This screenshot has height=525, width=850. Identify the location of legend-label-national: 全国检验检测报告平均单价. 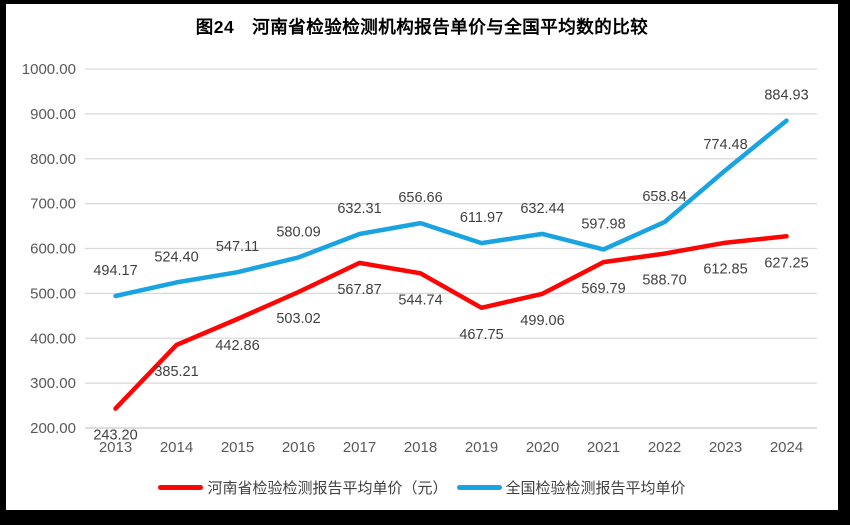
(595, 488).